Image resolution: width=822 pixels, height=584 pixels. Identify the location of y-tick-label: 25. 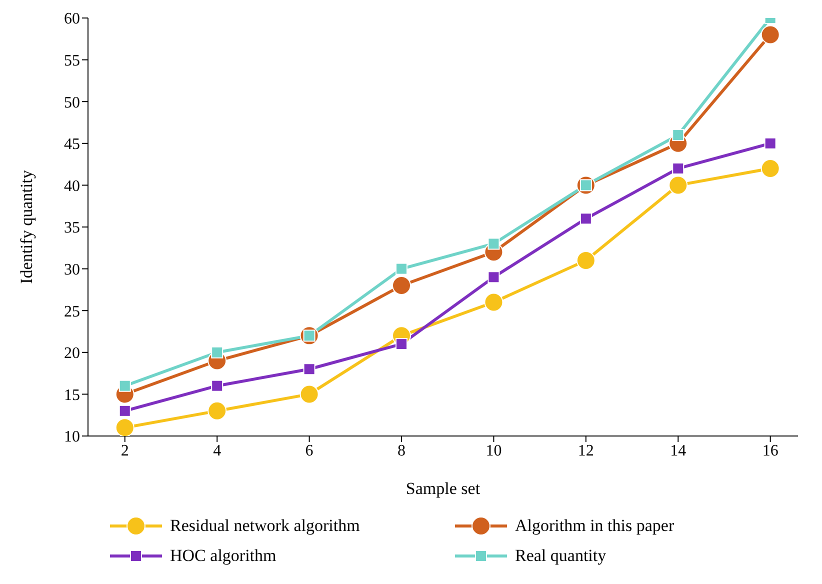
(72, 311).